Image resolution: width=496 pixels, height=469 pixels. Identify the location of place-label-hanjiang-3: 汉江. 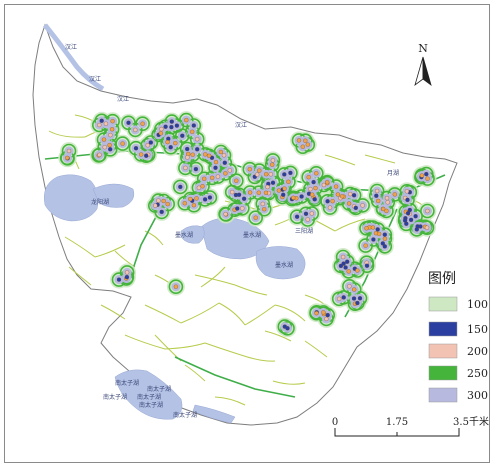
(123, 99).